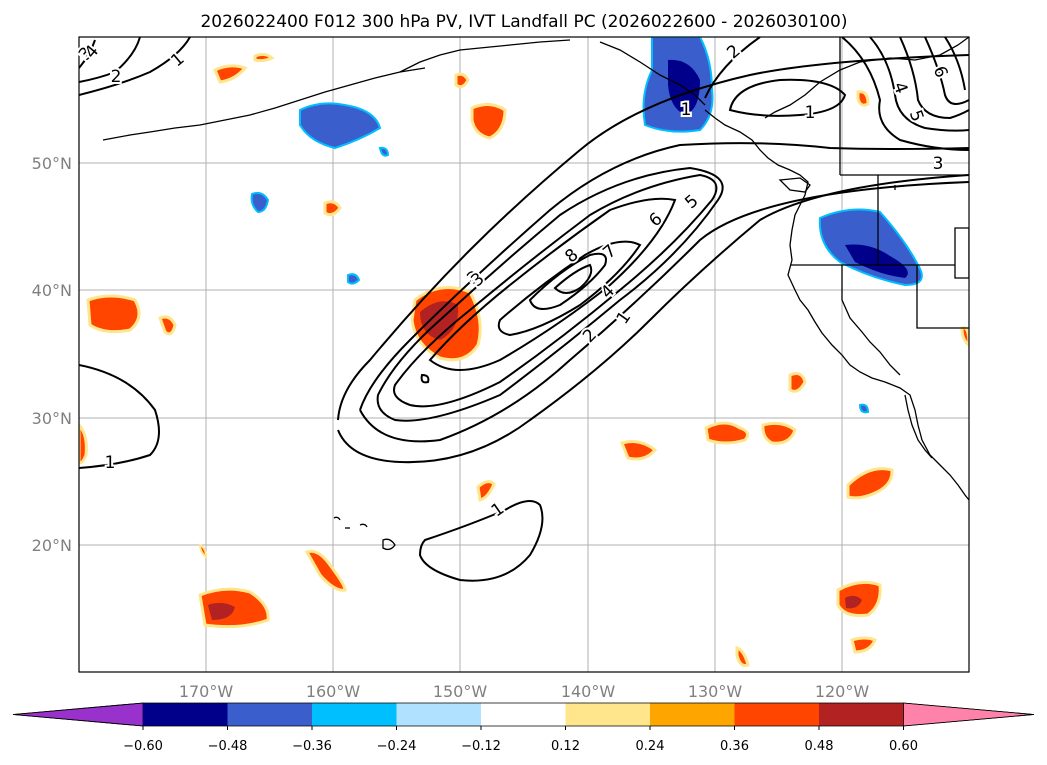 The image size is (1047, 765). What do you see at coordinates (565, 746) in the screenshot?
I see `colorbar-tick-label: 0.12` at bounding box center [565, 746].